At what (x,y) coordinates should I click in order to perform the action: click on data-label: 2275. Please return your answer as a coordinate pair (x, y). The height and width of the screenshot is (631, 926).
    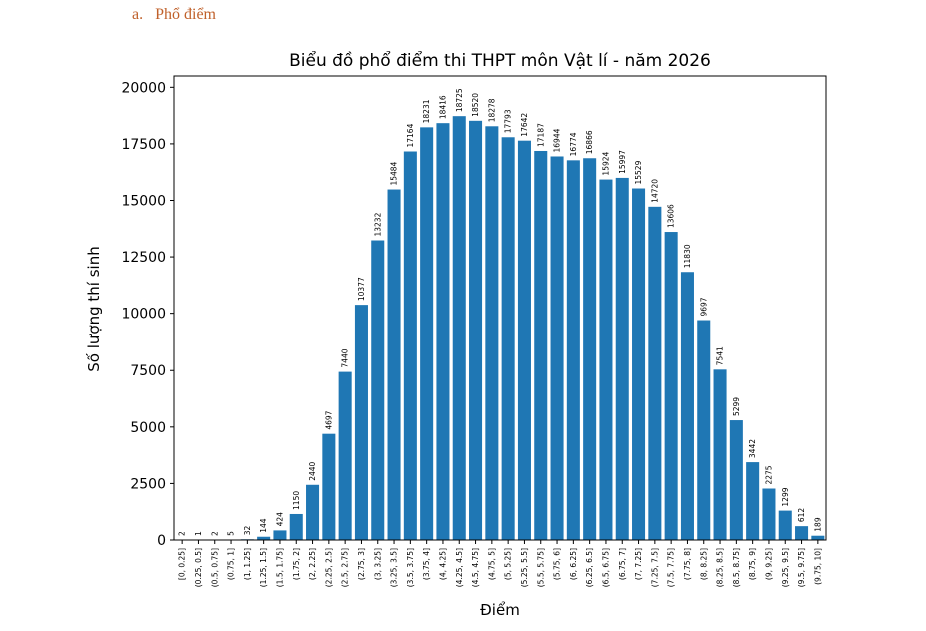
    Looking at the image, I should click on (768, 474).